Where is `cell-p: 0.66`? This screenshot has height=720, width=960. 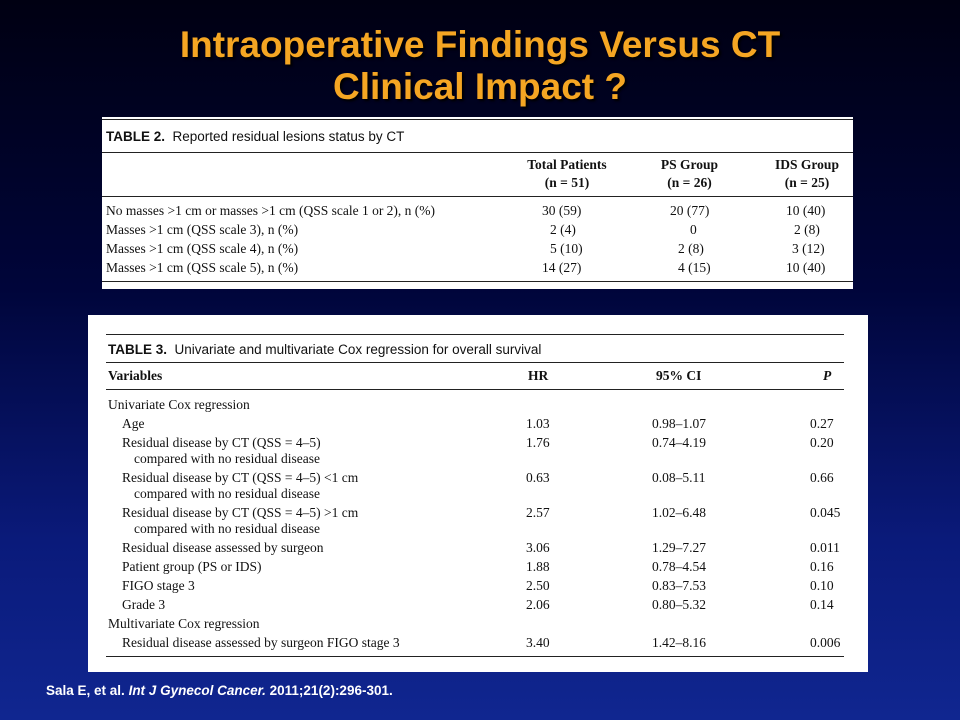
cell-p: 0.66 is located at coordinates (822, 477).